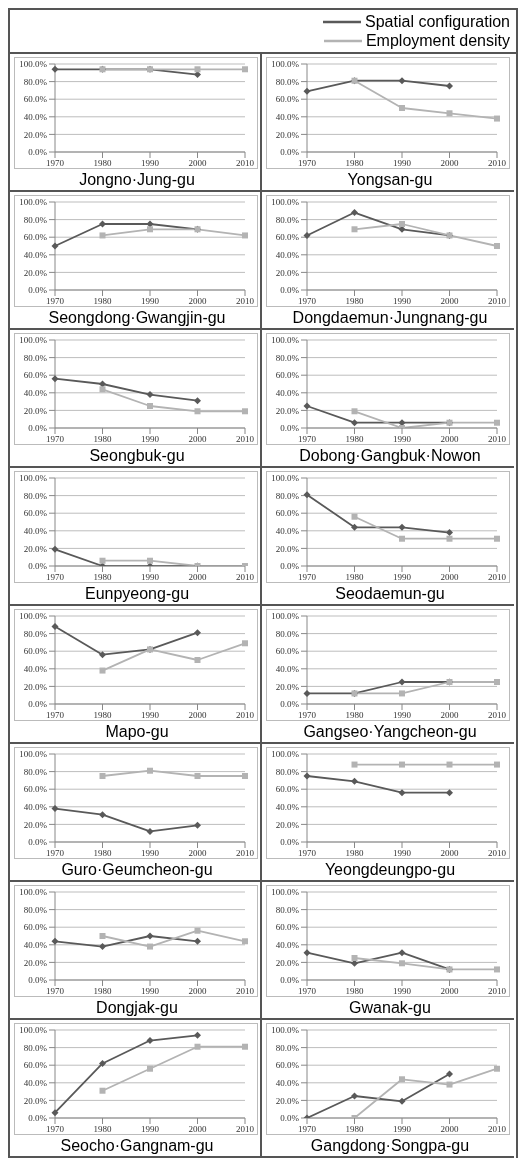 This screenshot has width=521, height=1168. What do you see at coordinates (390, 317) in the screenshot?
I see `text: Dongdaemun·Jungnang-gu` at bounding box center [390, 317].